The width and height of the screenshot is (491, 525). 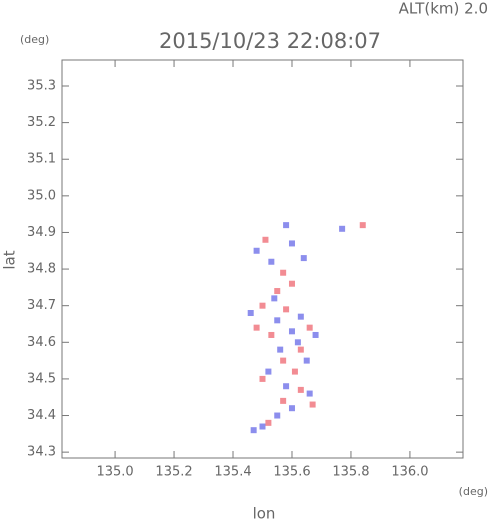 What do you see at coordinates (41, 415) in the screenshot?
I see `y-tick-label: 34.4` at bounding box center [41, 415].